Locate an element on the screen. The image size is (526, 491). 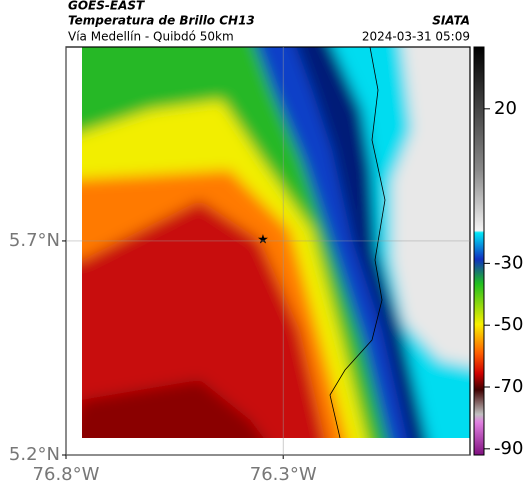
region: Vía Medellín - Quibdó 50km is located at coordinates (151, 37).